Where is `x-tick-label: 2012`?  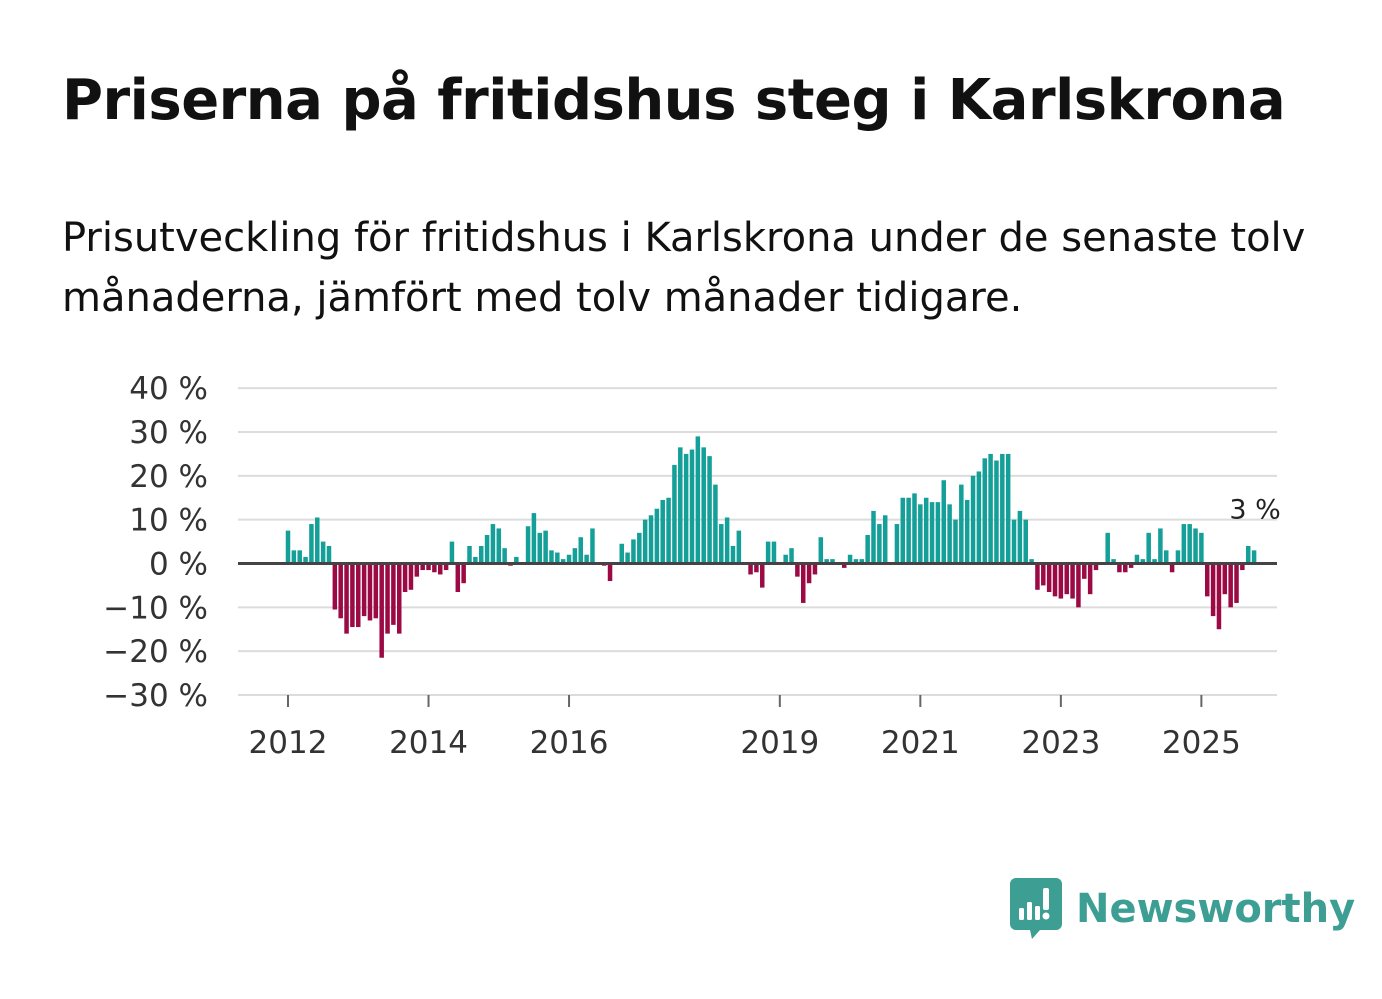 x-tick-label: 2012 is located at coordinates (288, 743).